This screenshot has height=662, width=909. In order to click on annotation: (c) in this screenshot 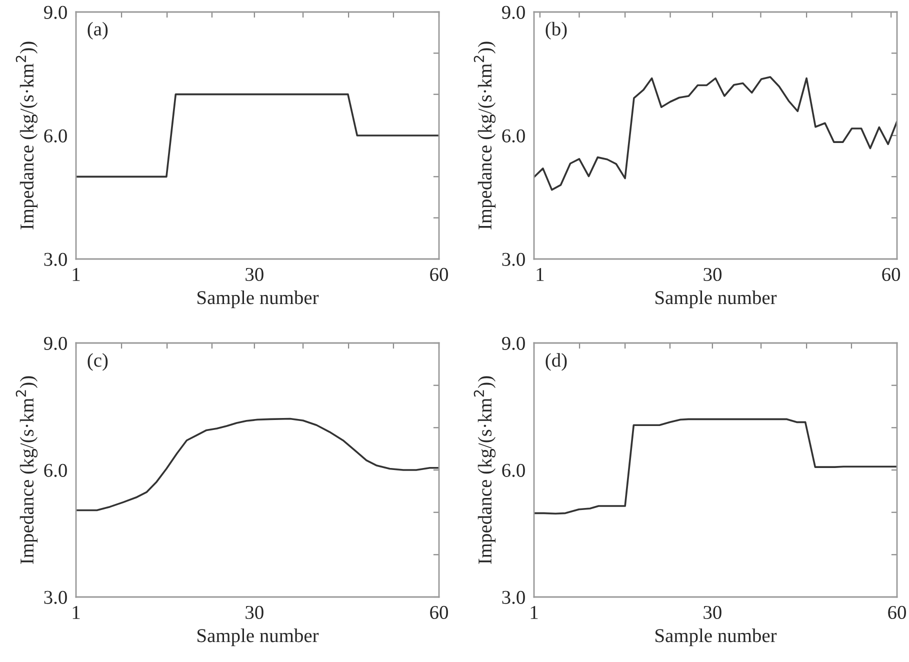, I will do `click(98, 362)`.